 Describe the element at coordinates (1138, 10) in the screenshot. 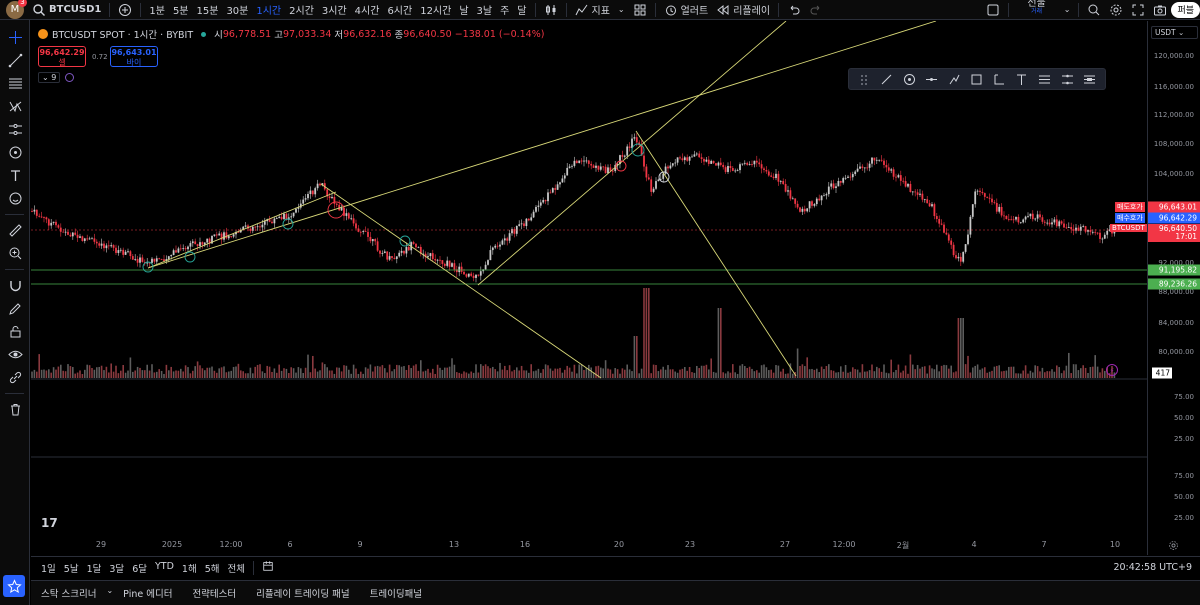

I see `fullscreen-button` at that location.